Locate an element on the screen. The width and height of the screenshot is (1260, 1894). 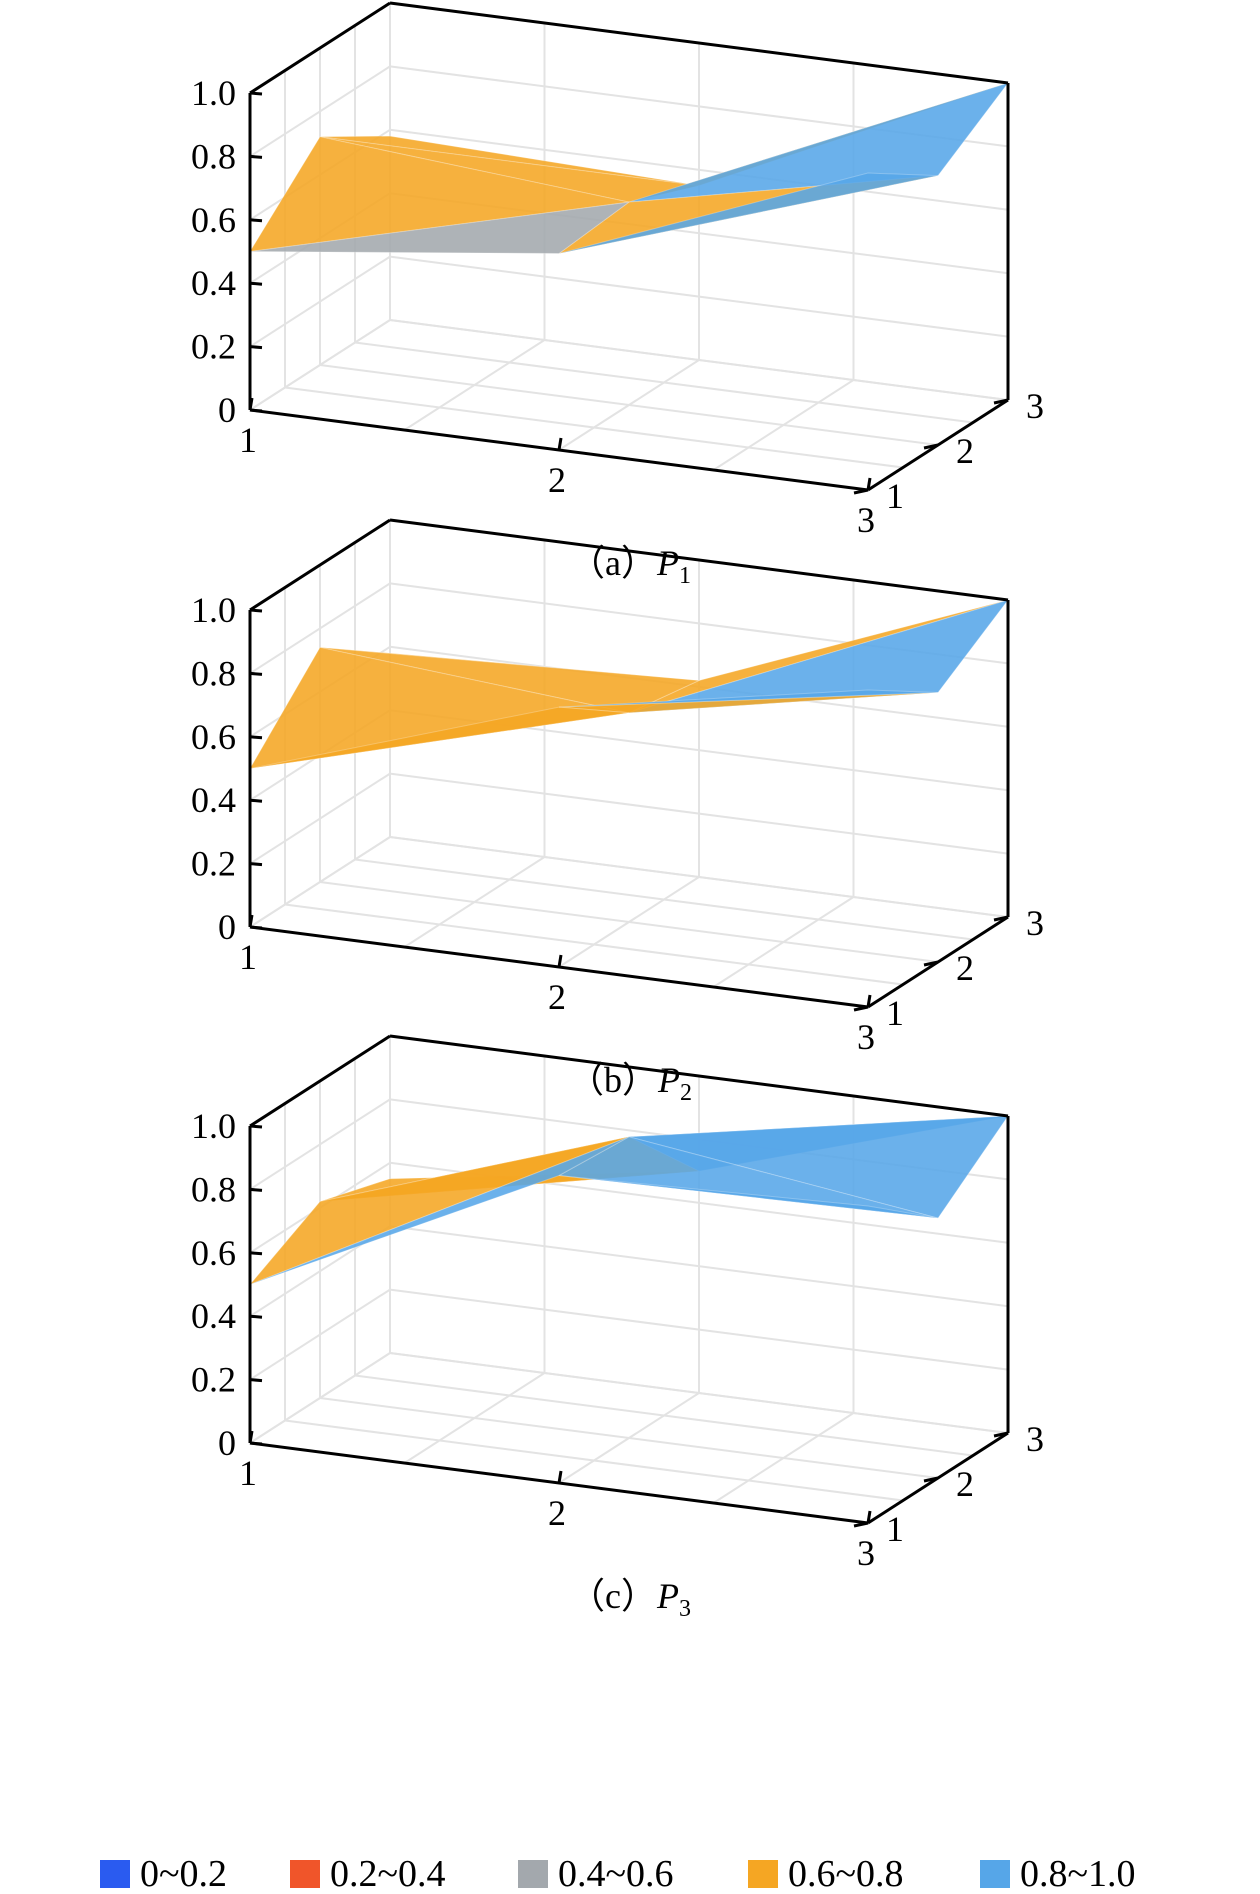
legend-label: 0.8~1.0 is located at coordinates (1078, 1873).